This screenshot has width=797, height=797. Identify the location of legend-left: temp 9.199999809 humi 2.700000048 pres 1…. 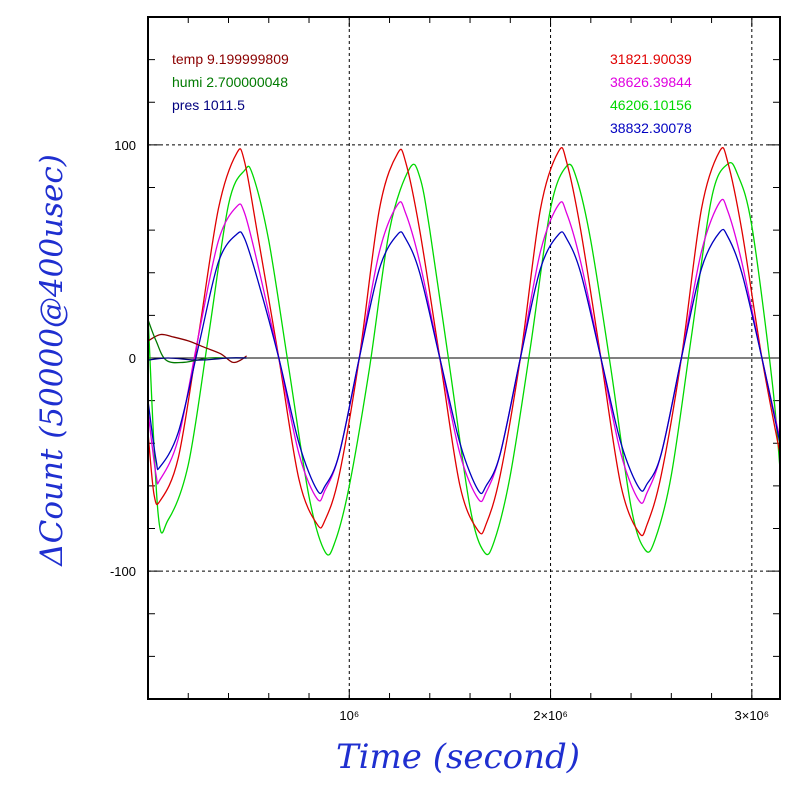
(230, 82).